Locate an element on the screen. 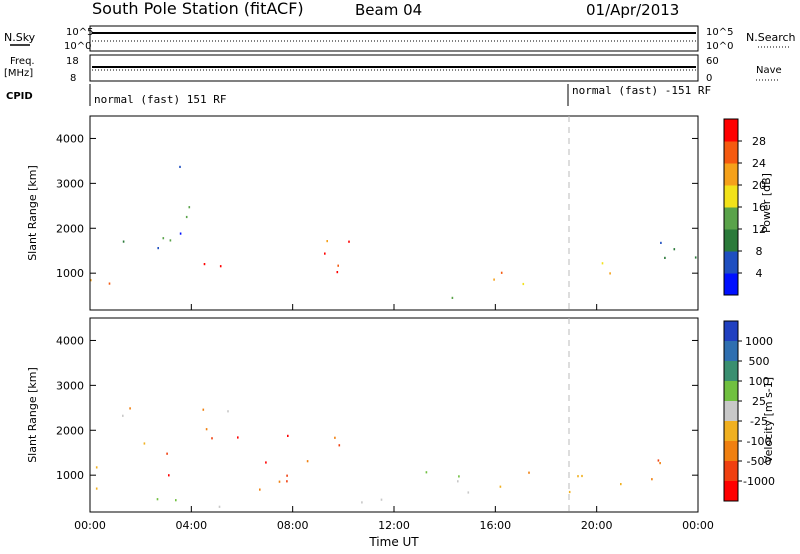 This screenshot has height=554, width=800. x-tick-label: 00:00 is located at coordinates (90, 525).